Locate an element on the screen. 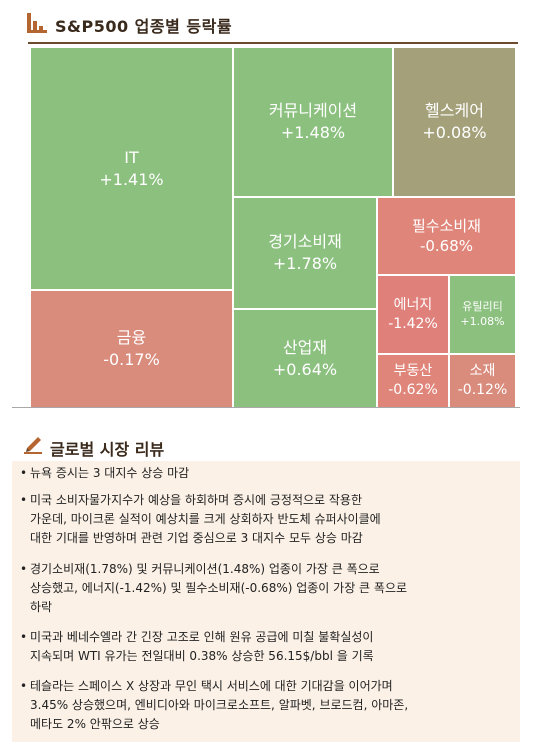 The image size is (536, 750). sector-consumer-staples: 필수소비재 -0.68% is located at coordinates (446, 236).